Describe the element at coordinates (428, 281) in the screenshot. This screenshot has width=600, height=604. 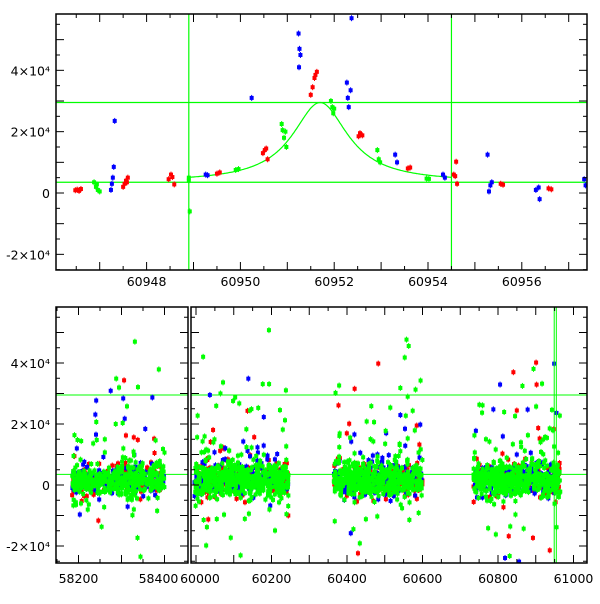
I see `x-tick-label: 60954` at that location.